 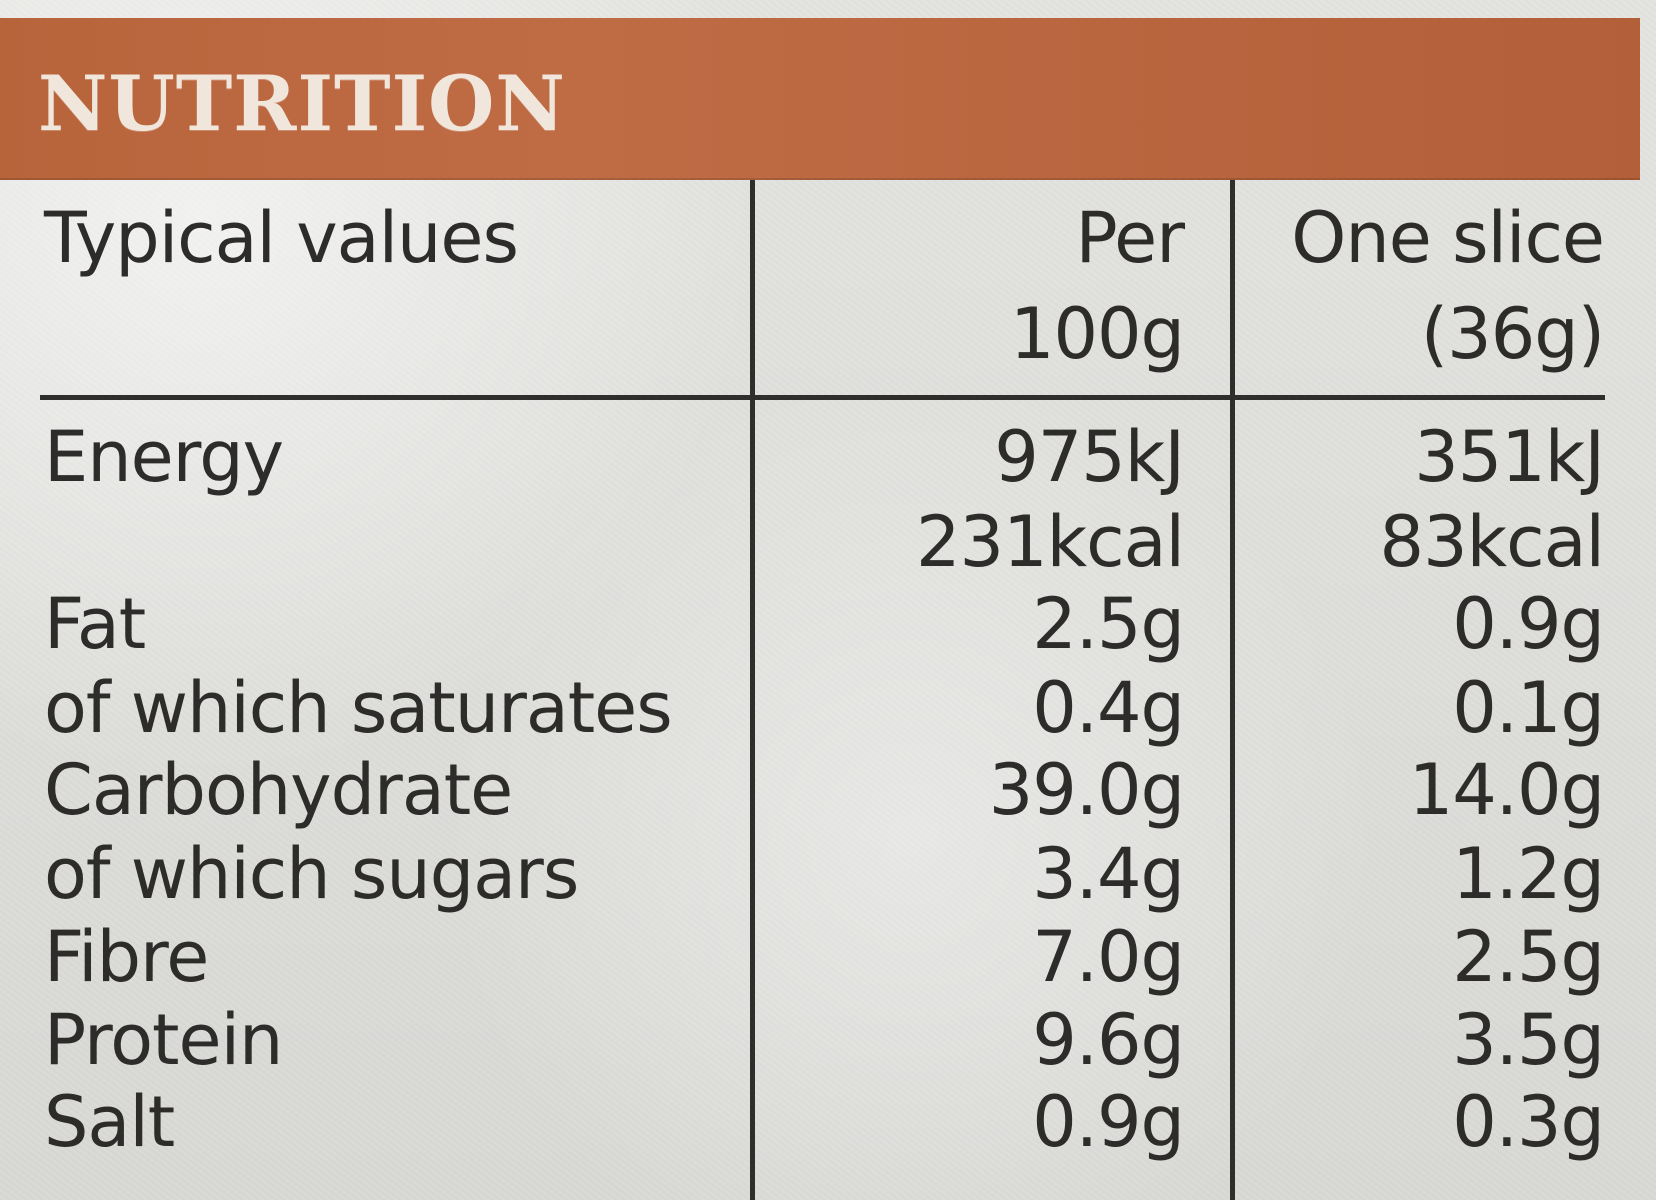 What do you see at coordinates (822, 397) in the screenshot?
I see `header-divider` at bounding box center [822, 397].